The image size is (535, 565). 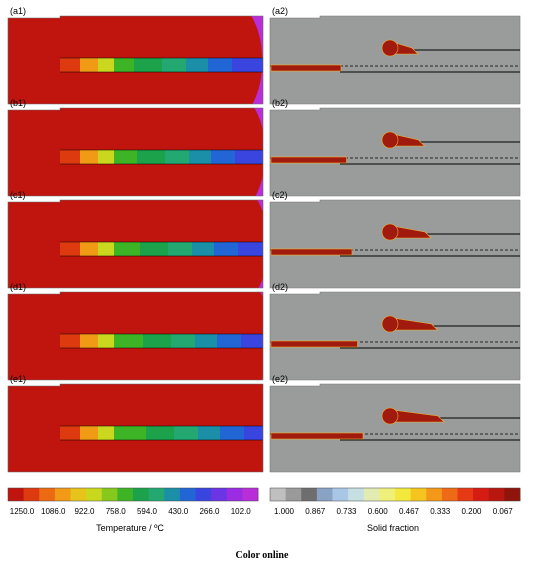 I want to click on temperature-colorbar-tick-label: 758.0, so click(x=116, y=511).